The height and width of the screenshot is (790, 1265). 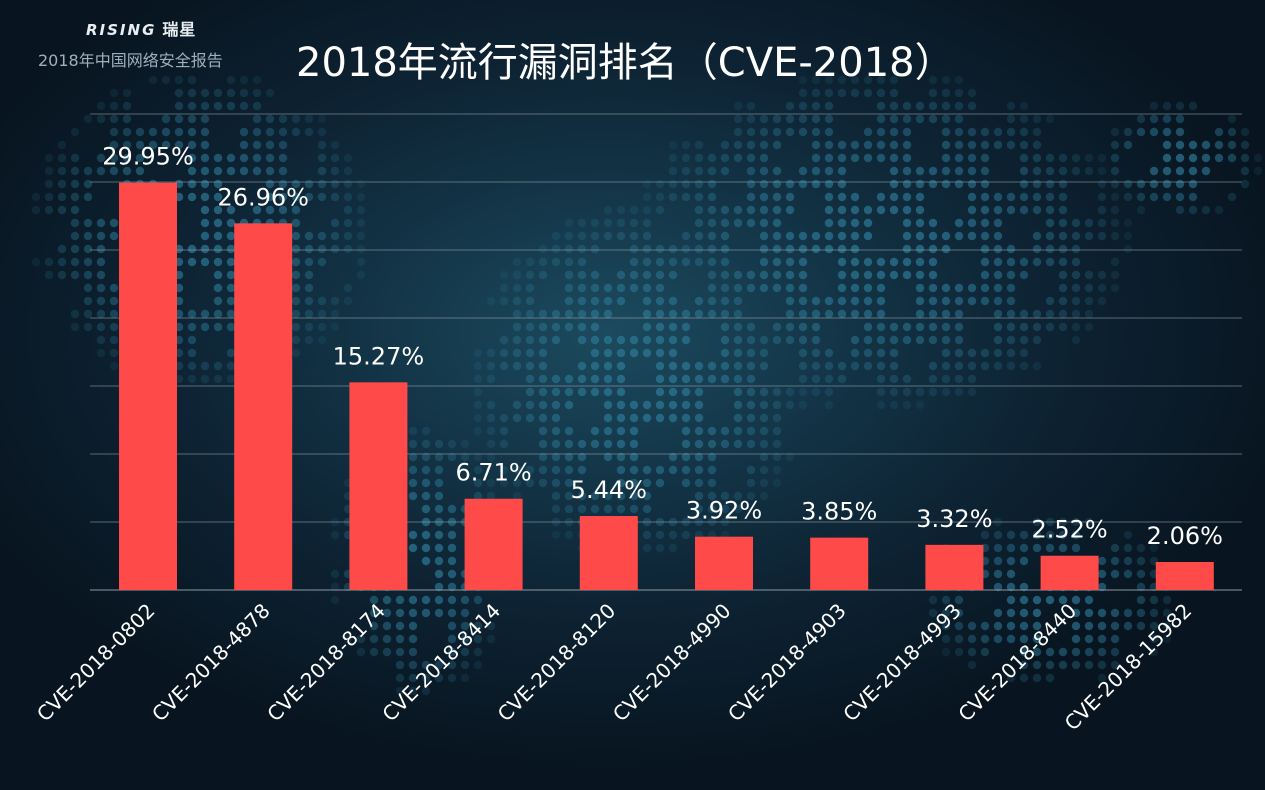 I want to click on data-label: 3.92%, so click(x=724, y=511).